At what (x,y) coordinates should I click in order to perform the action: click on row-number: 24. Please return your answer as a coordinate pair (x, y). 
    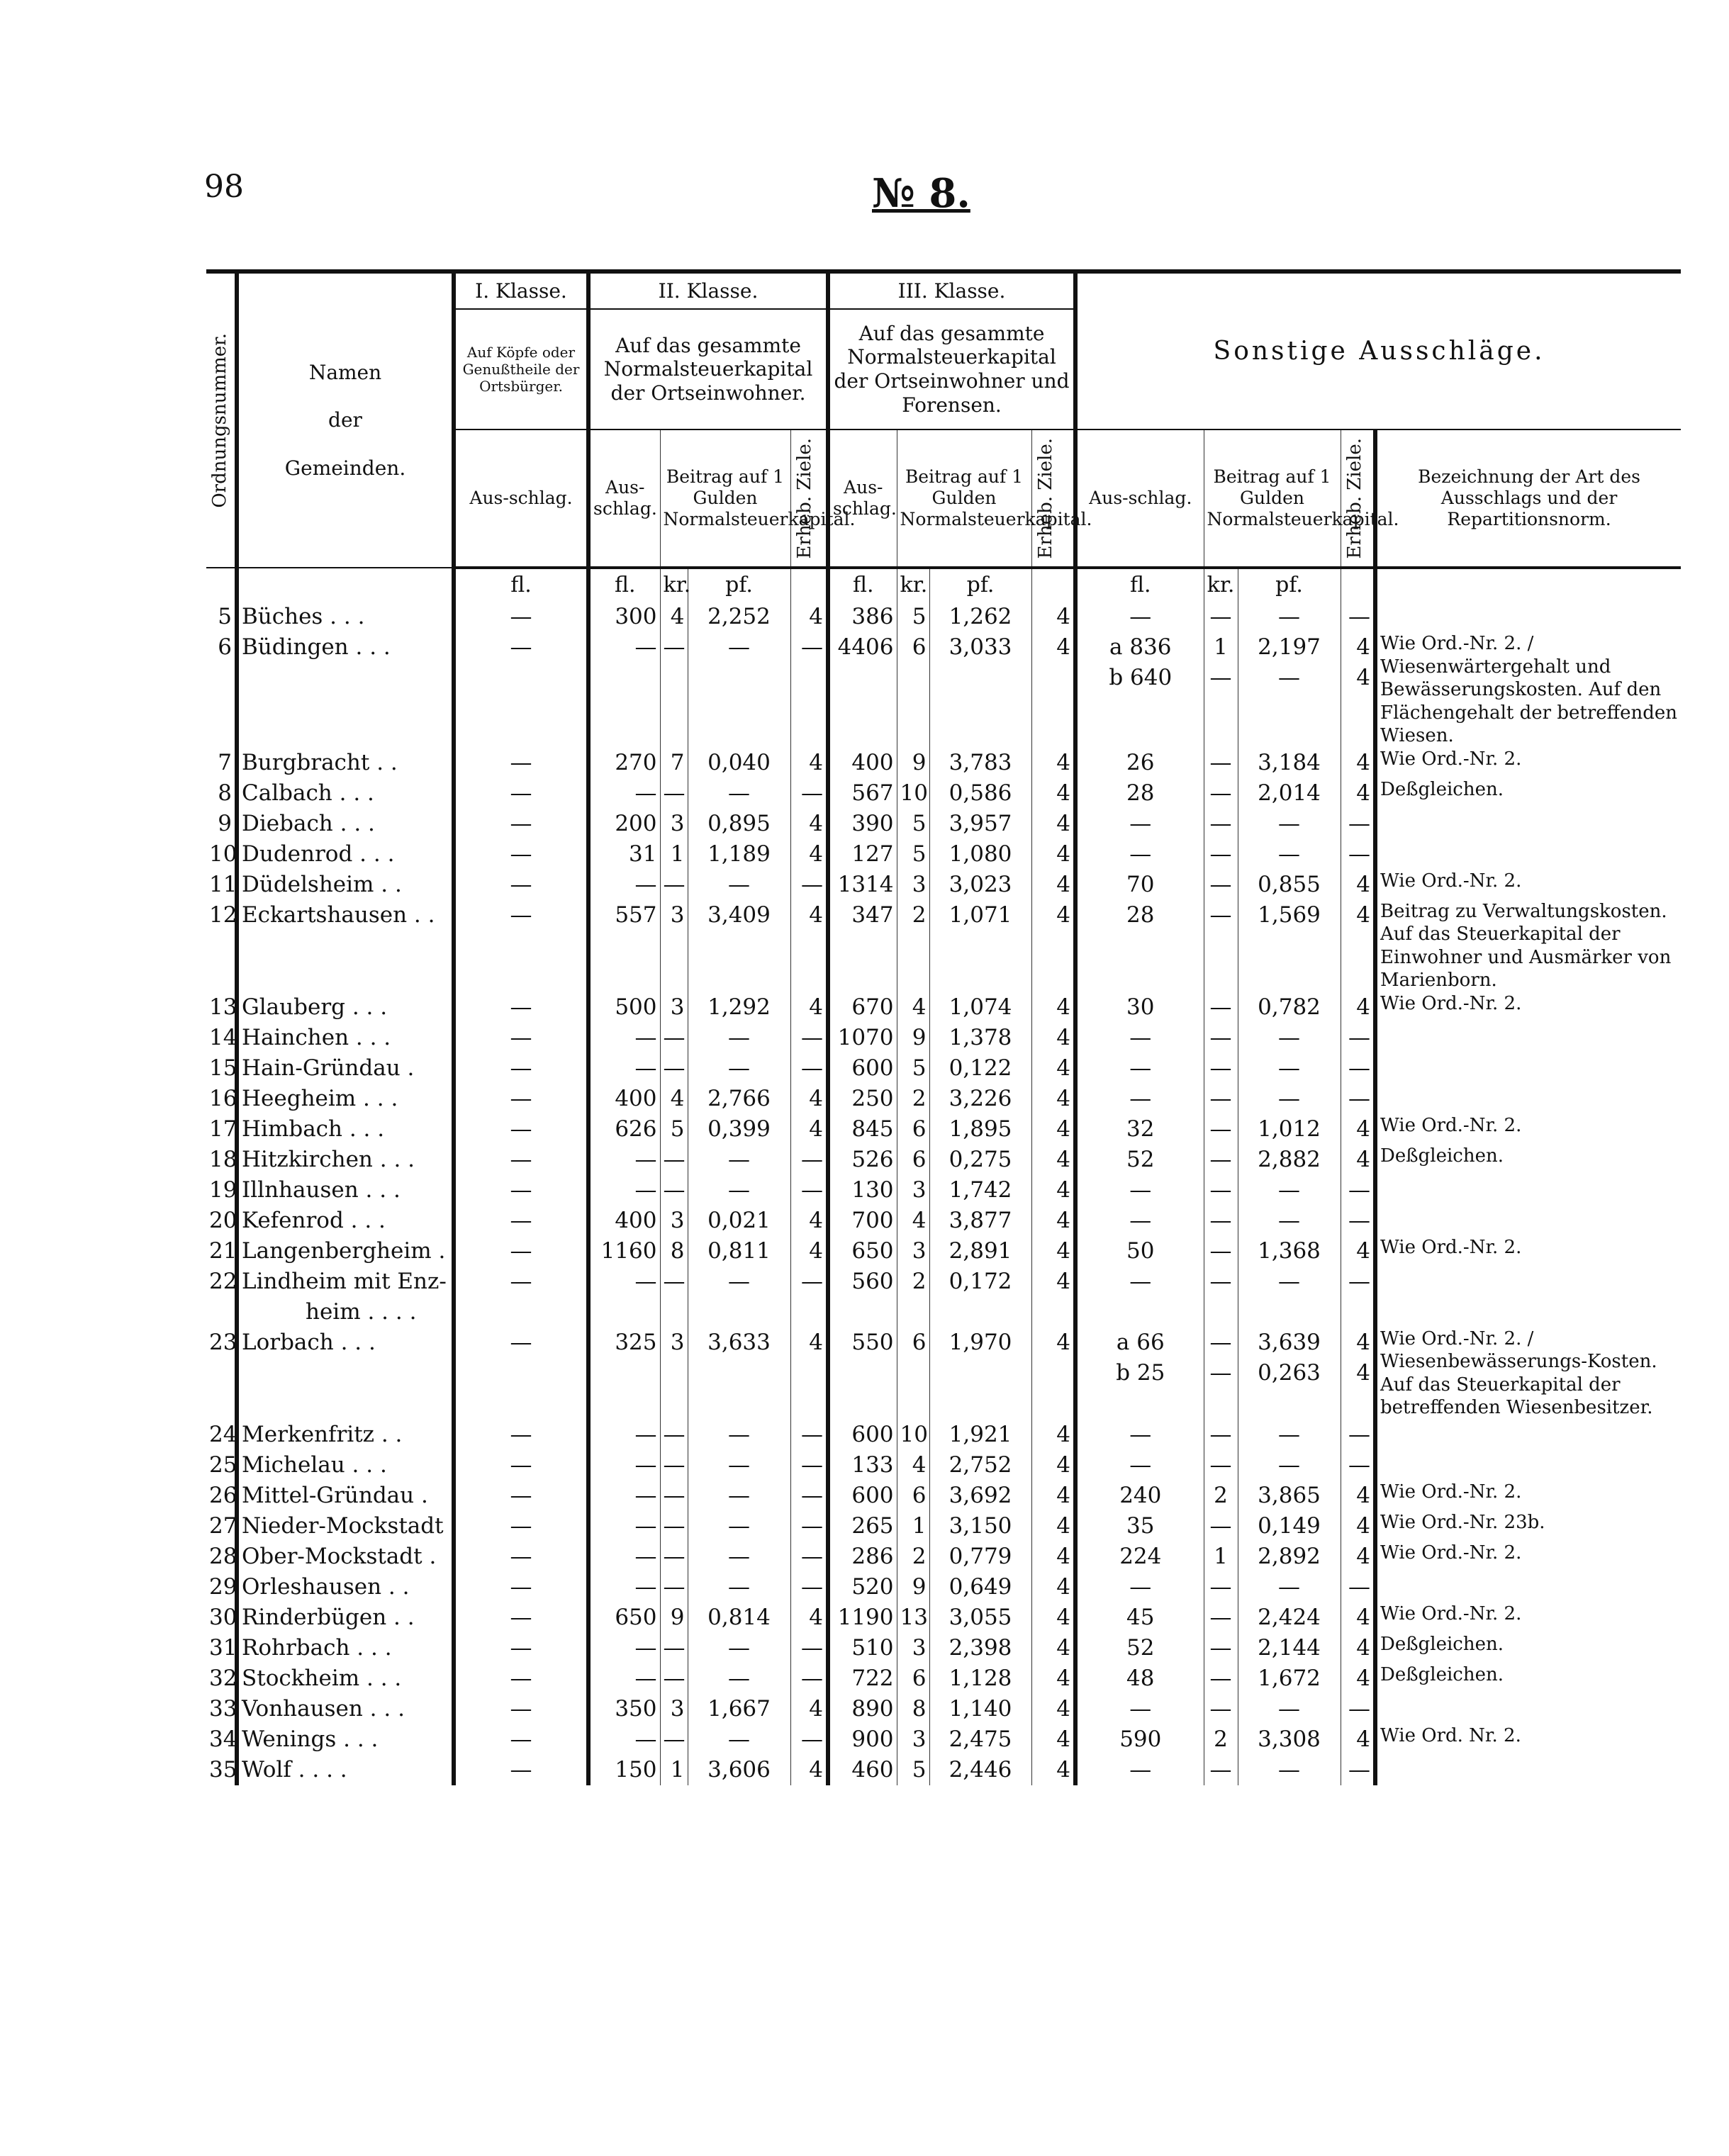
    Looking at the image, I should click on (223, 1434).